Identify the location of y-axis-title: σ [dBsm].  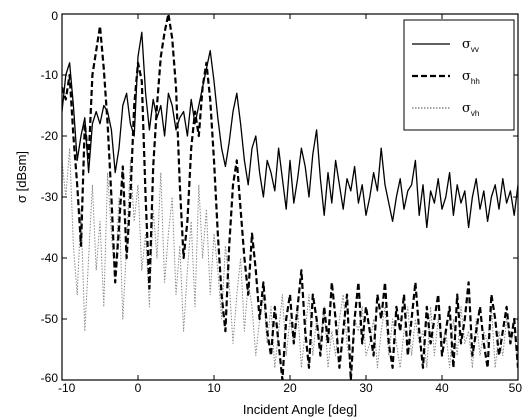
(21, 177).